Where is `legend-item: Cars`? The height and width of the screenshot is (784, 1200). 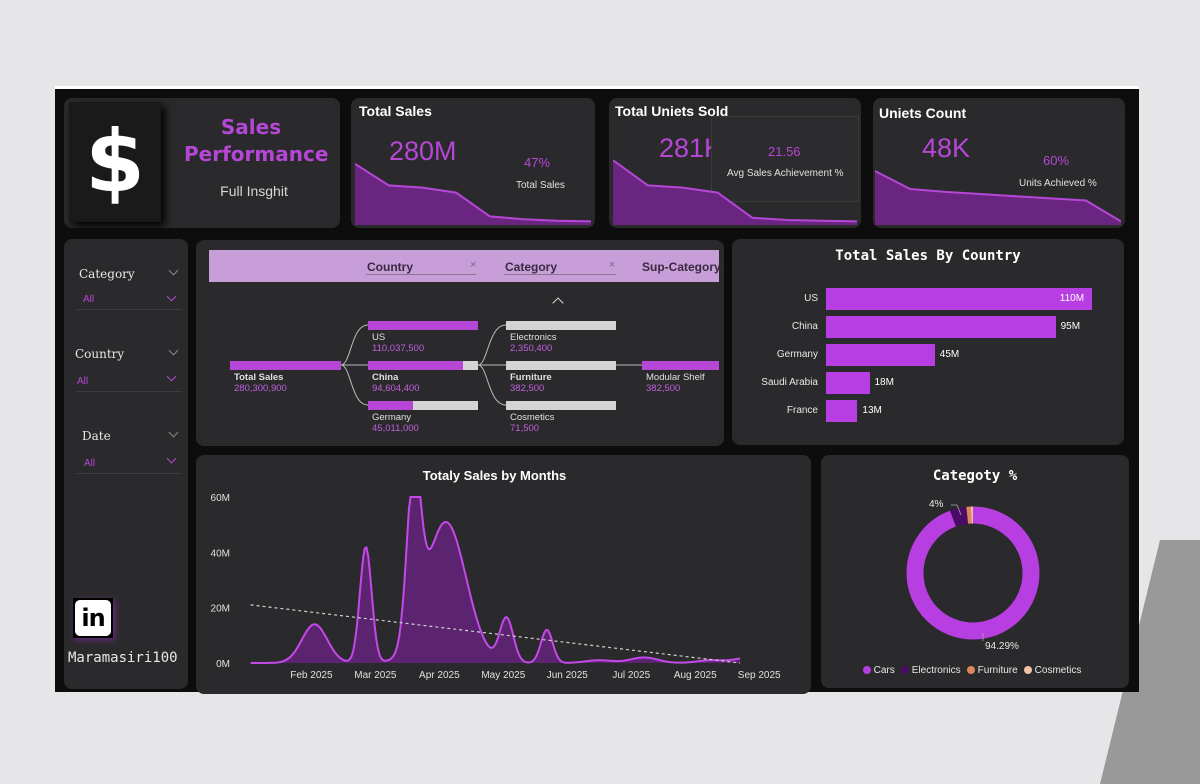 legend-item: Cars is located at coordinates (878, 670).